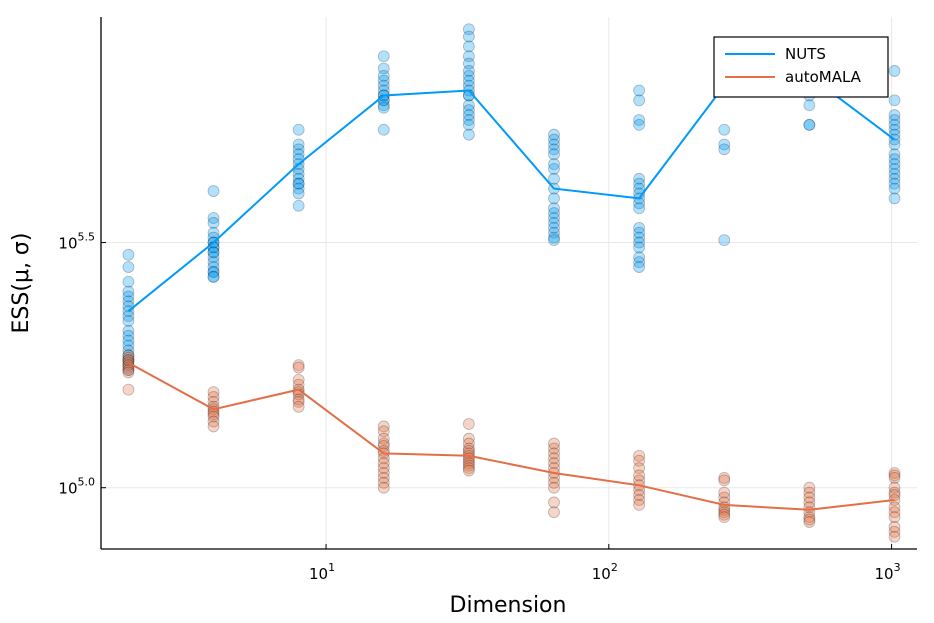 The height and width of the screenshot is (623, 934). Describe the element at coordinates (801, 67) in the screenshot. I see `legend-box` at that location.